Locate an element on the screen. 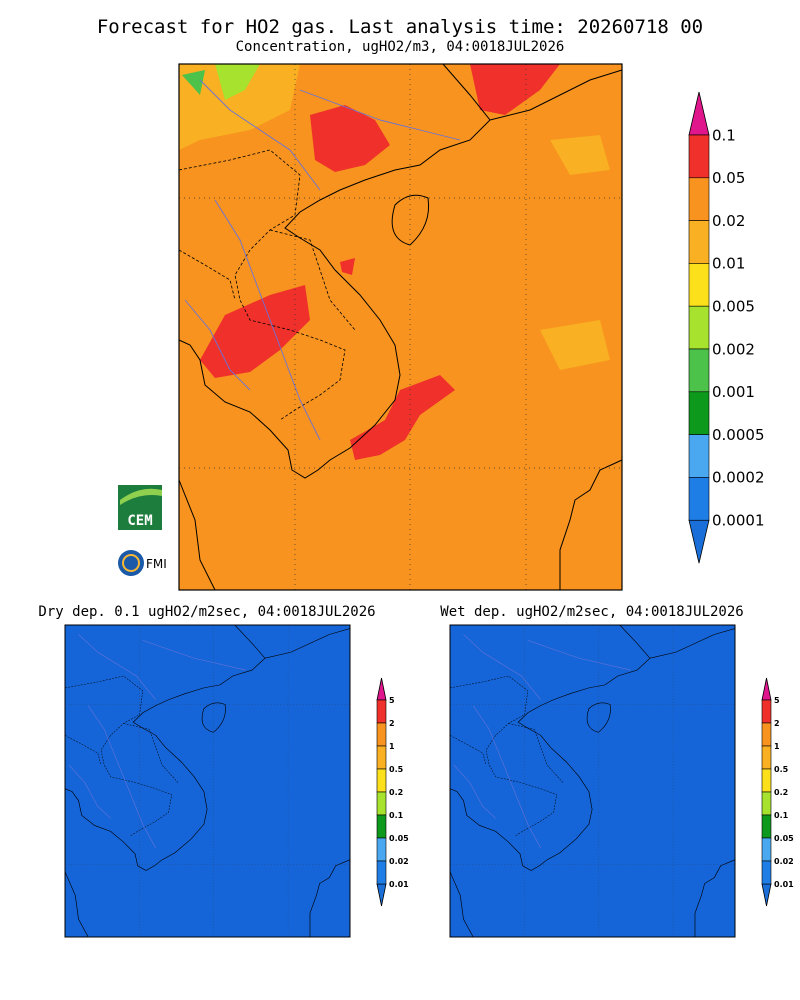 The width and height of the screenshot is (800, 1000). colorbar-label: 0.0001 is located at coordinates (738, 520).